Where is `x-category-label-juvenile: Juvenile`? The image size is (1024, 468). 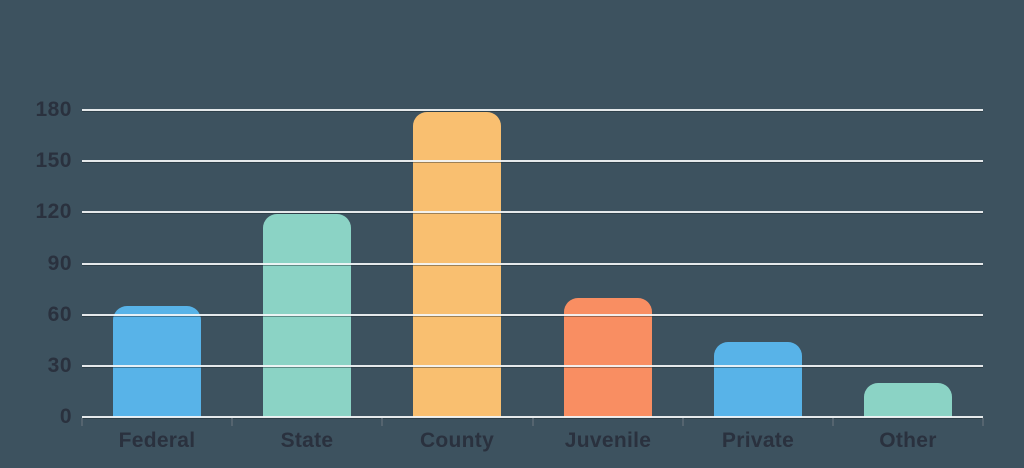
x-category-label-juvenile: Juvenile is located at coordinates (608, 440).